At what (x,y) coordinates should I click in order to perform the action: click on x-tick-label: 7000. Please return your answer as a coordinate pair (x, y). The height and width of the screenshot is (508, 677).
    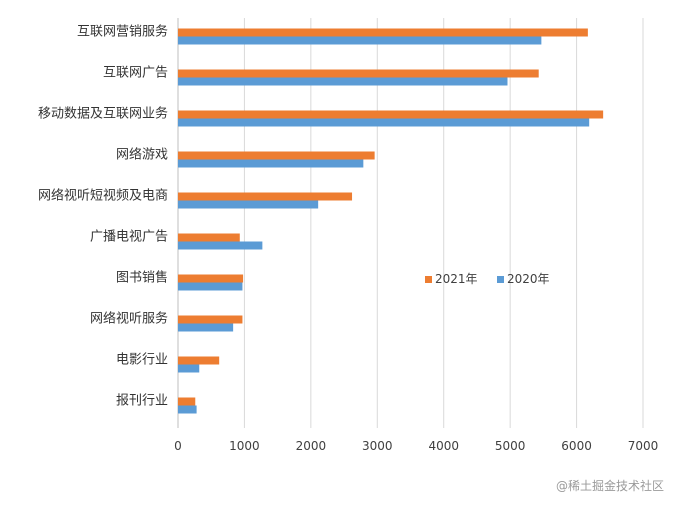
    Looking at the image, I should click on (643, 446).